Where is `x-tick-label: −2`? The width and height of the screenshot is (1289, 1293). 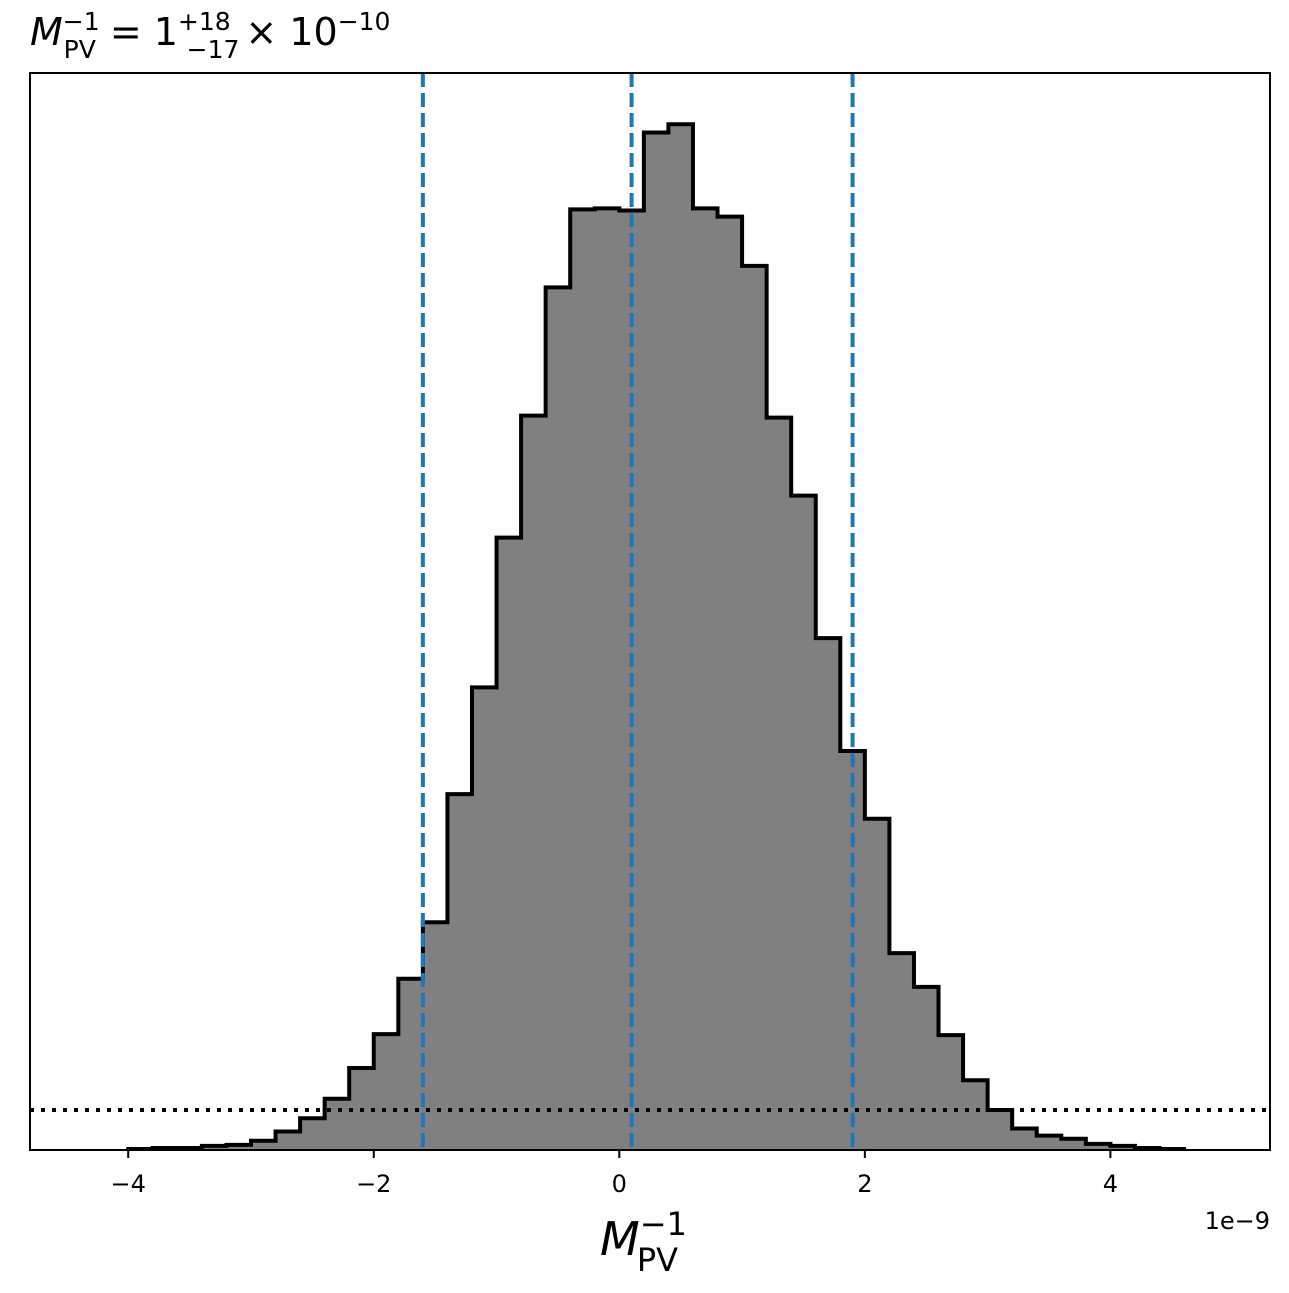
x-tick-label: −2 is located at coordinates (373, 1184).